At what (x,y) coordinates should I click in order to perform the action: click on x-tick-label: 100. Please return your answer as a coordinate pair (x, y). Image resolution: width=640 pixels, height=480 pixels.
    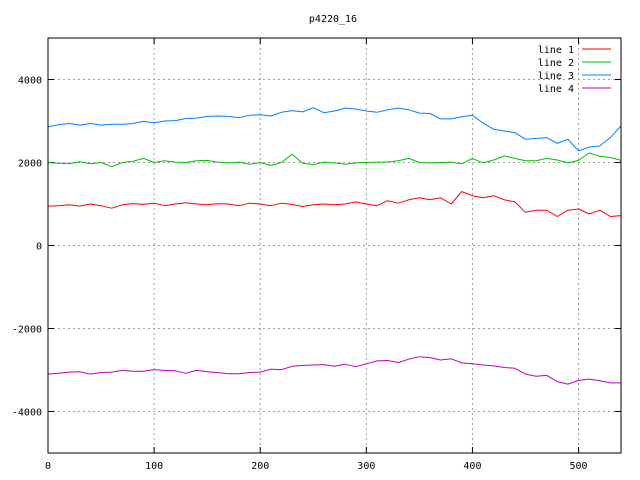
    Looking at the image, I should click on (154, 466).